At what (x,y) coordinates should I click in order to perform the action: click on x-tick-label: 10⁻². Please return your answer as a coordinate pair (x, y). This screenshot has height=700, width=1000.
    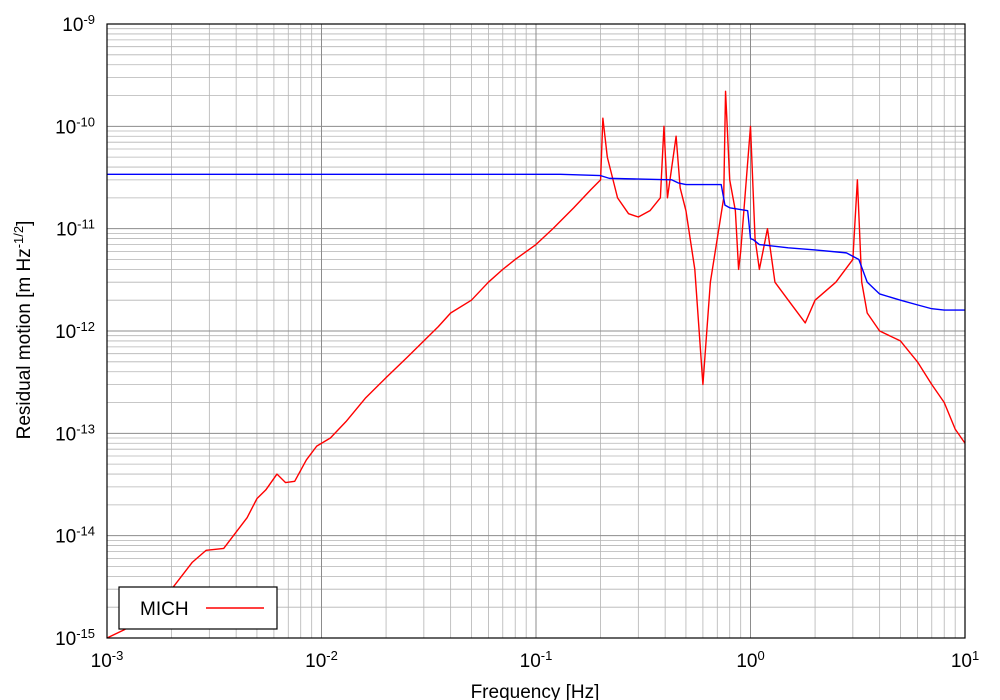
    Looking at the image, I should click on (321, 660).